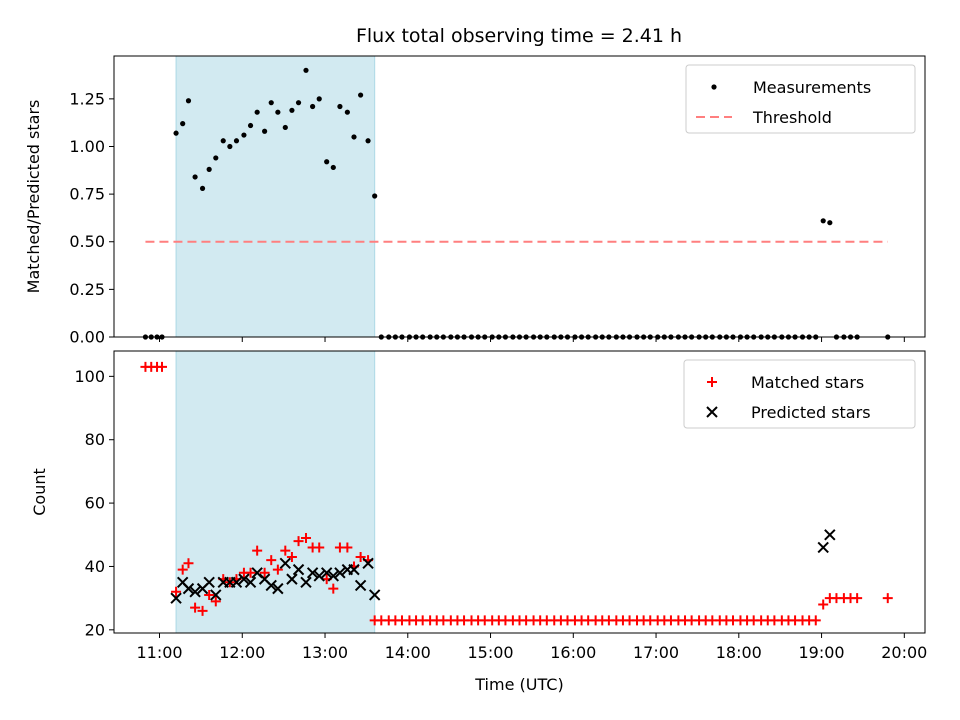 The width and height of the screenshot is (960, 720). What do you see at coordinates (325, 652) in the screenshot?
I see `x-tick-label: 13:00` at bounding box center [325, 652].